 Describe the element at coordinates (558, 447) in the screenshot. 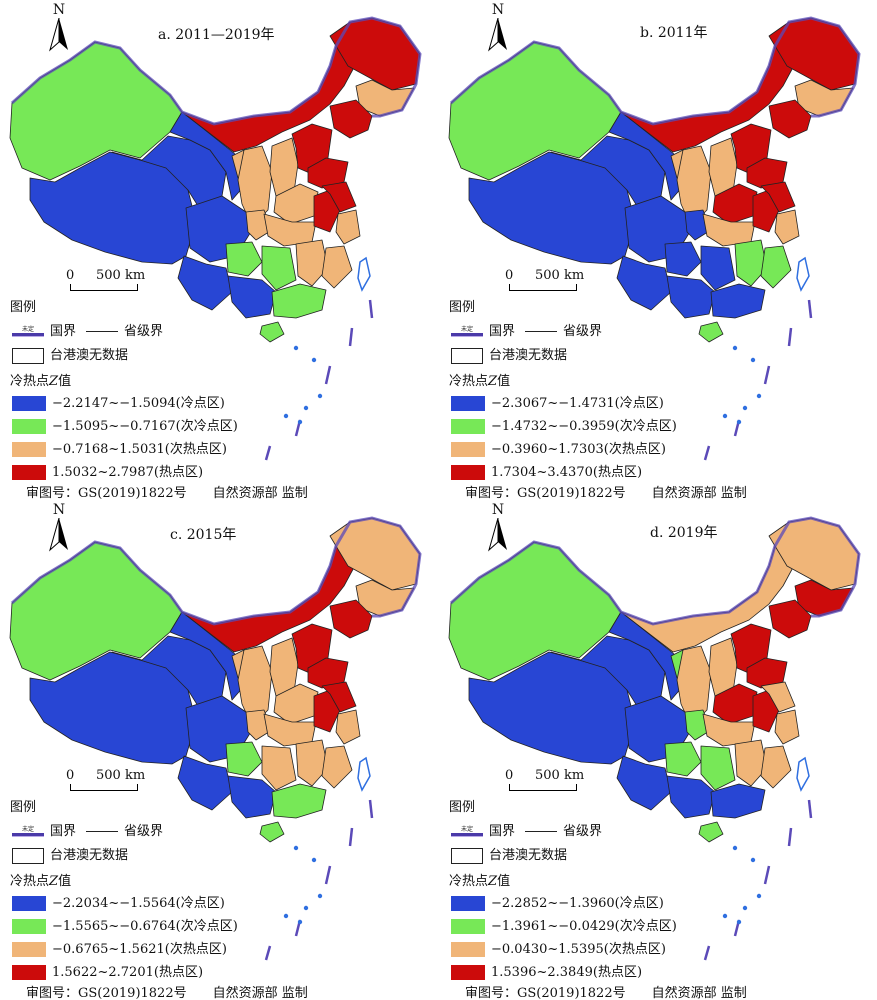

I see `legend-class-subhot: −0.3960~1.7303(次热点区)` at that location.